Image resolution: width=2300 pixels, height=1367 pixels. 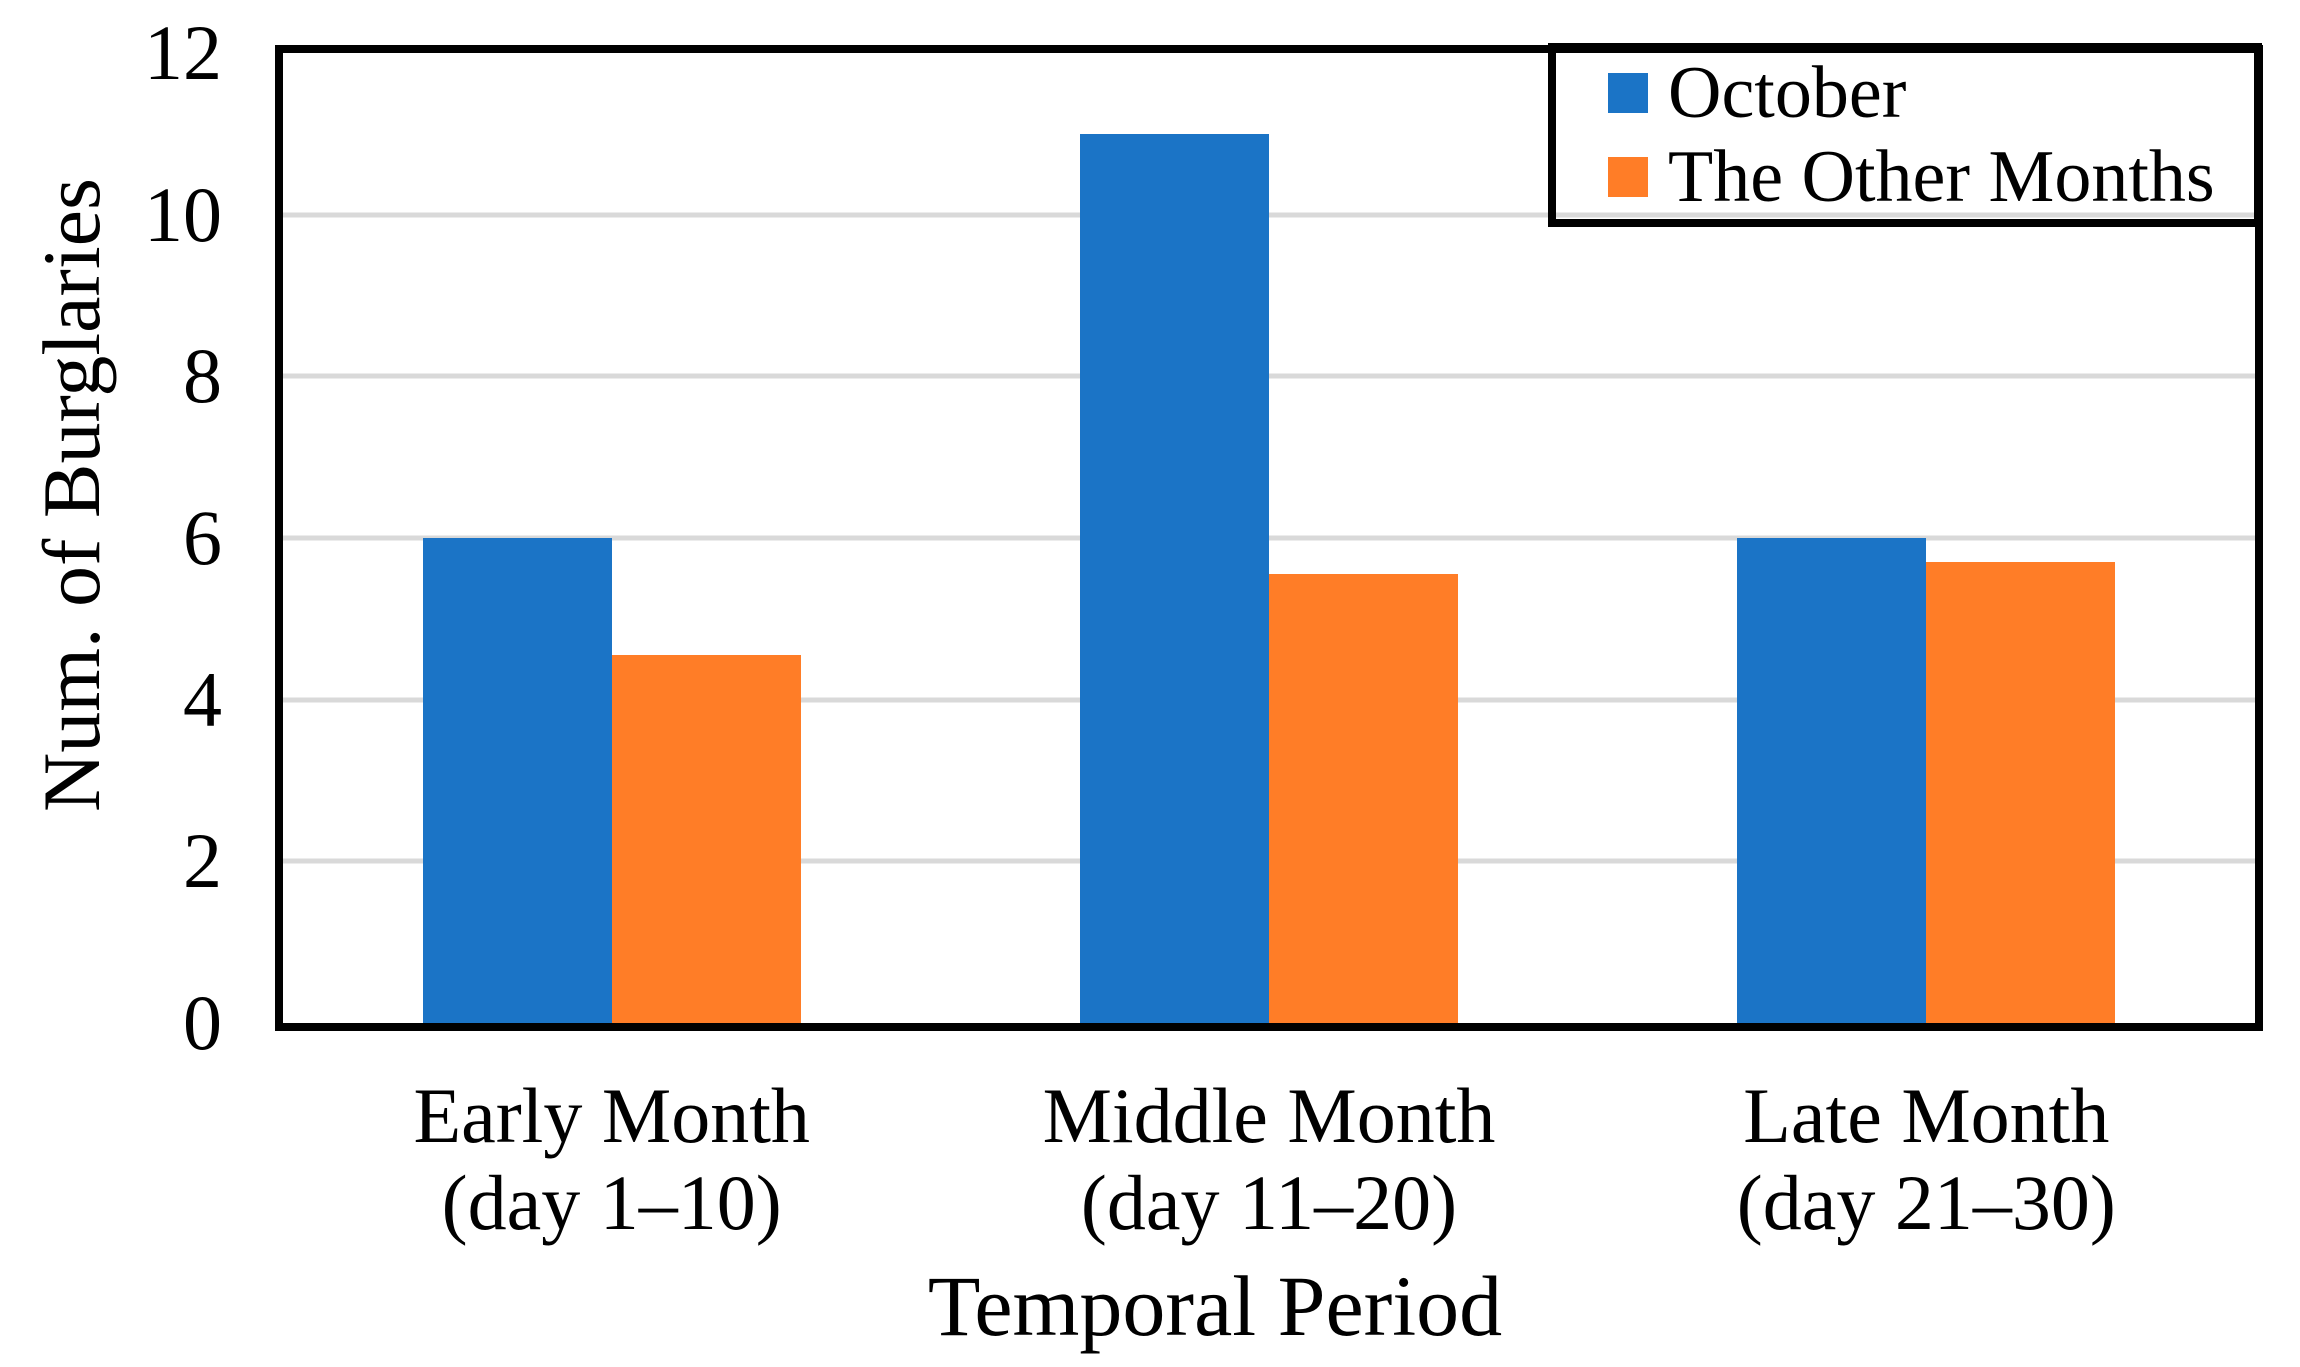 What do you see at coordinates (1905, 135) in the screenshot?
I see `legend: October The Other Months` at bounding box center [1905, 135].